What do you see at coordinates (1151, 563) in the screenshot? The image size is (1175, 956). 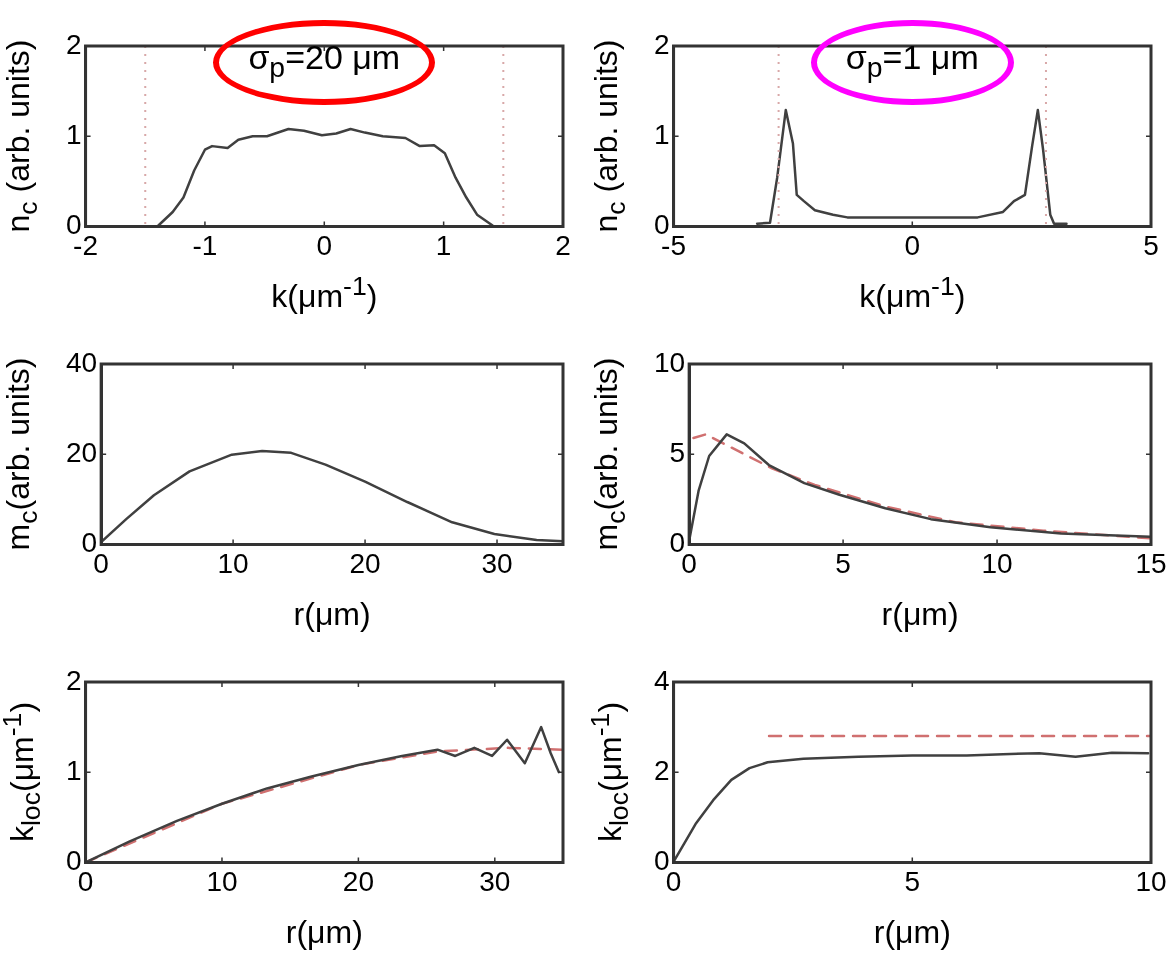 I see `x-tick-label: 15` at bounding box center [1151, 563].